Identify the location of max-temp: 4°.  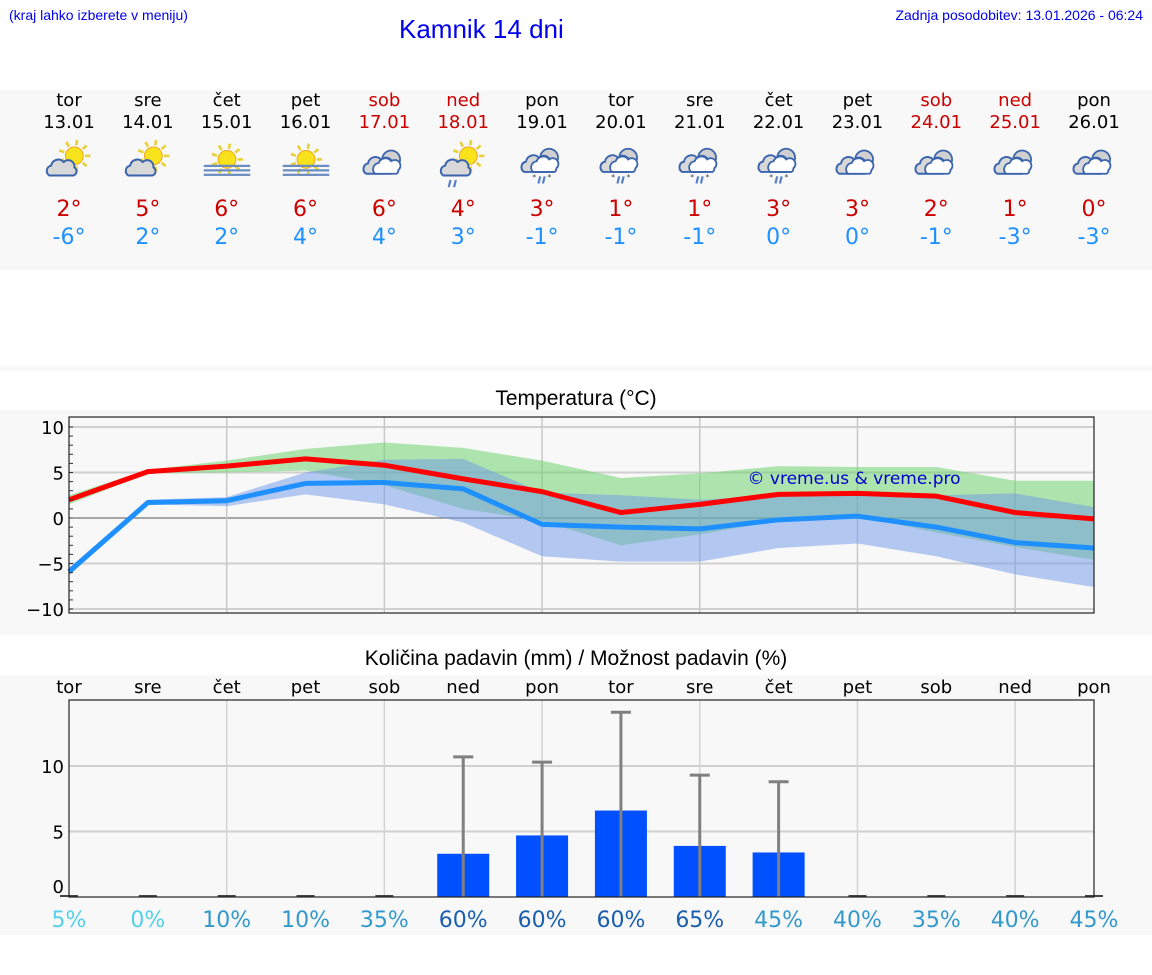
(463, 209).